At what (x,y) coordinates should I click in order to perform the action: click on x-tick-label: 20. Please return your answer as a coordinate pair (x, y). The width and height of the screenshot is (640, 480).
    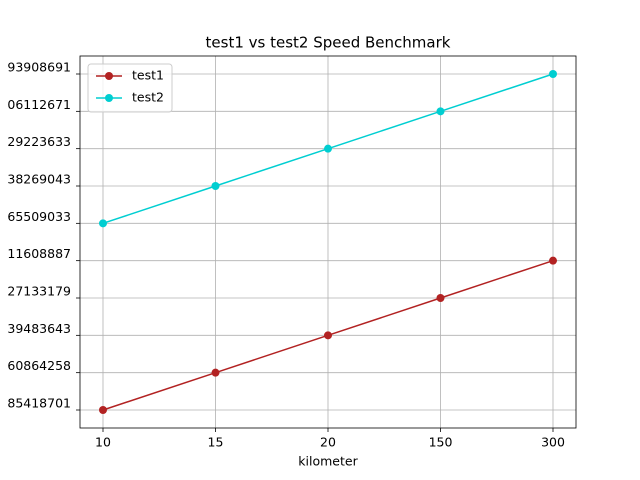
    Looking at the image, I should click on (328, 442).